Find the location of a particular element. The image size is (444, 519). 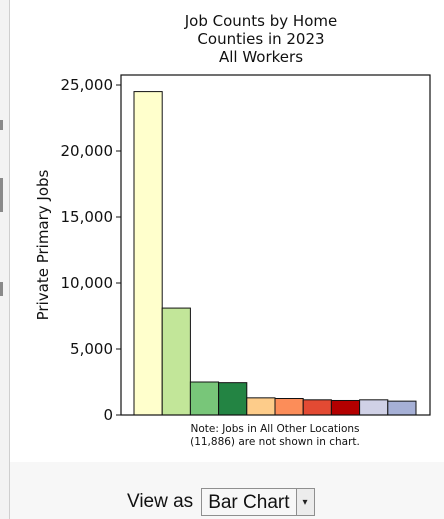

chart-title-line: All Workers is located at coordinates (261, 57).